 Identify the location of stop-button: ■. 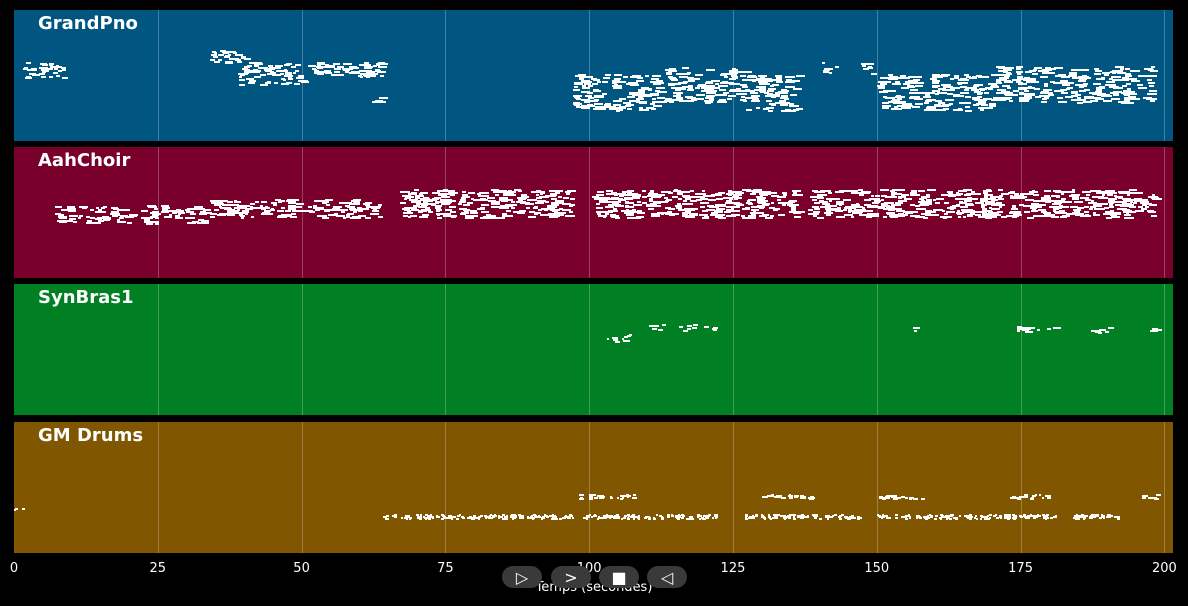
(619, 577).